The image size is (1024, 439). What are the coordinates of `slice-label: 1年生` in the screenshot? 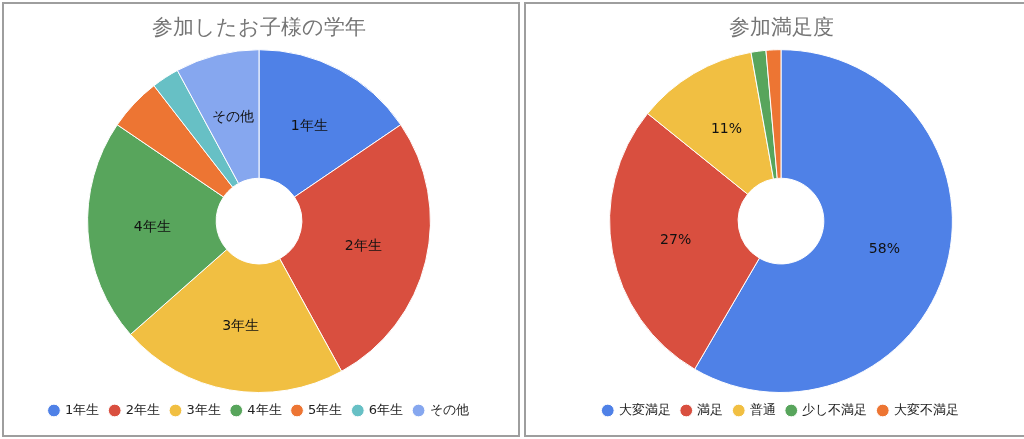 It's located at (309, 125).